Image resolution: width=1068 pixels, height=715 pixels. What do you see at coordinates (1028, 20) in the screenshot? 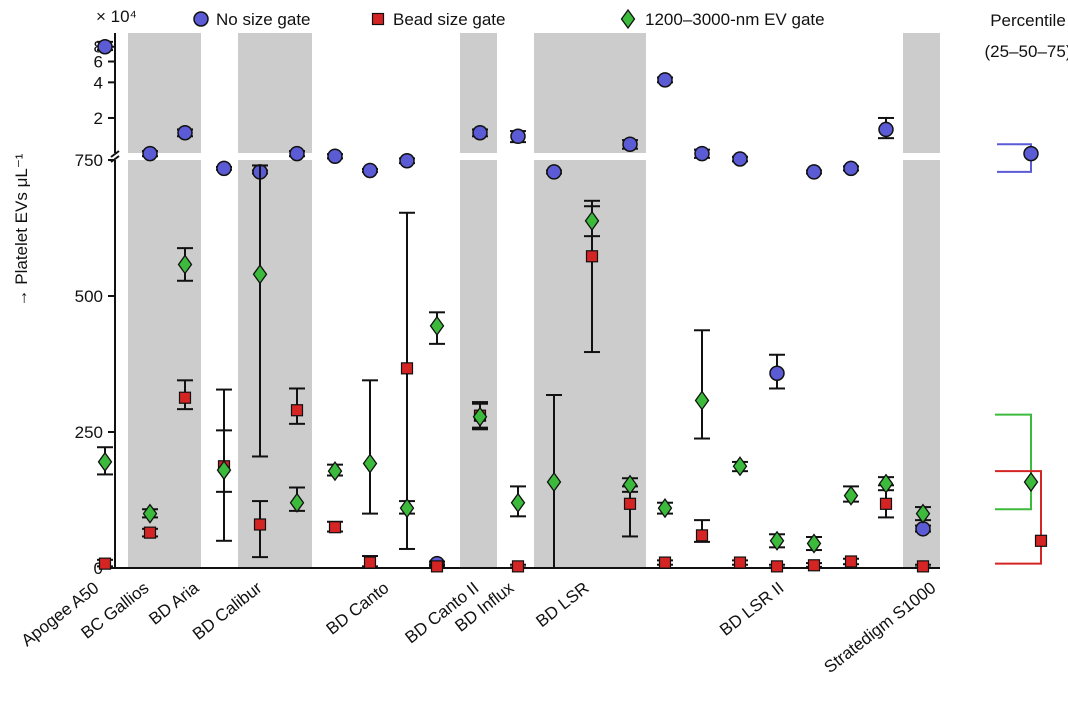
I see `percentile-title: Percentile` at bounding box center [1028, 20].